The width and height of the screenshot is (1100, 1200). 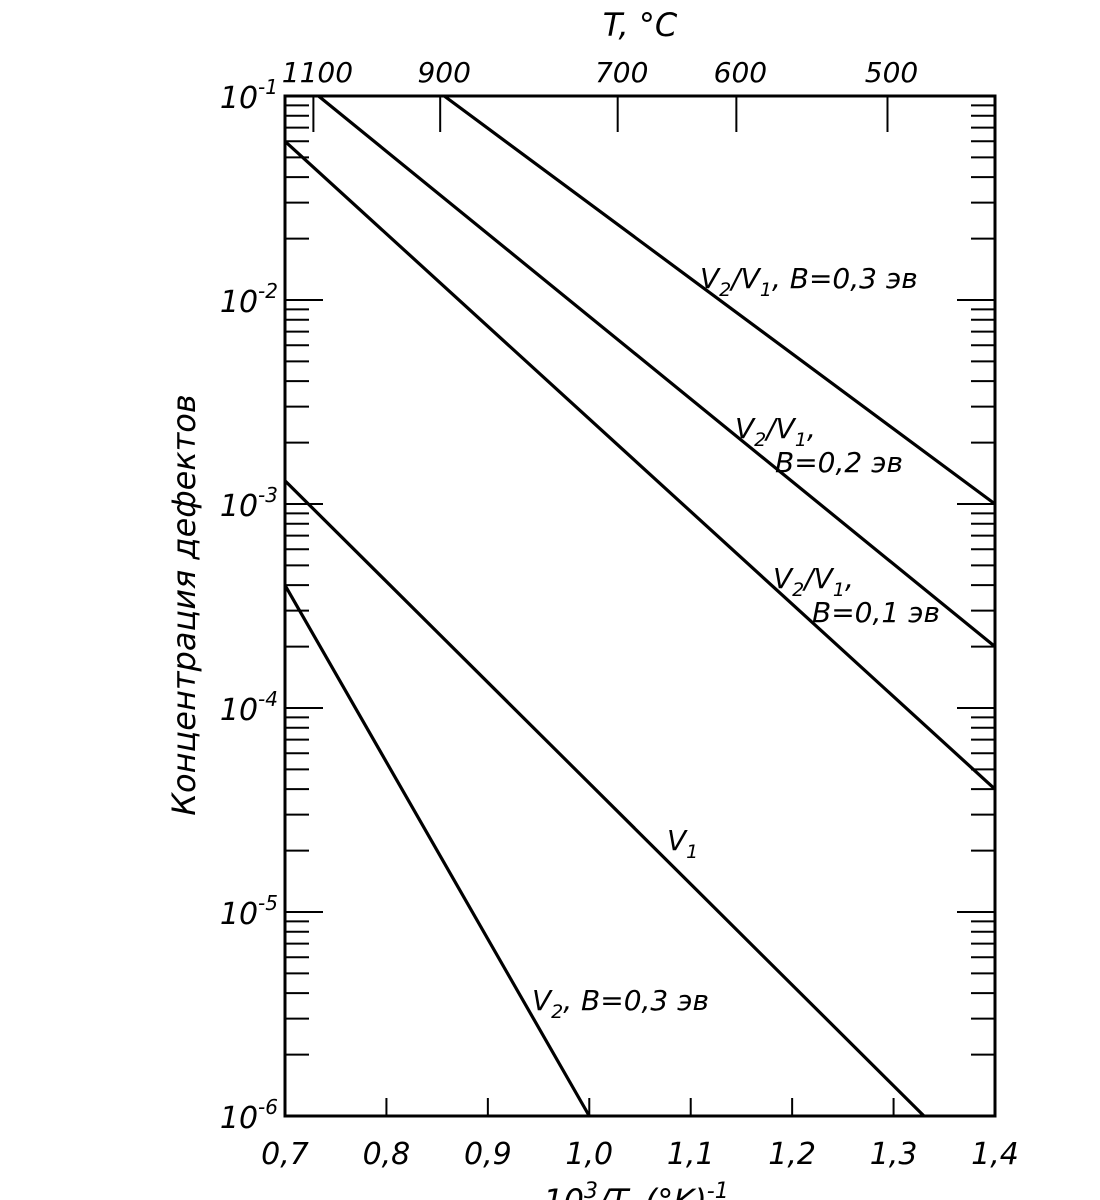 What do you see at coordinates (443, 72) in the screenshot?
I see `top-tick-label: 900` at bounding box center [443, 72].